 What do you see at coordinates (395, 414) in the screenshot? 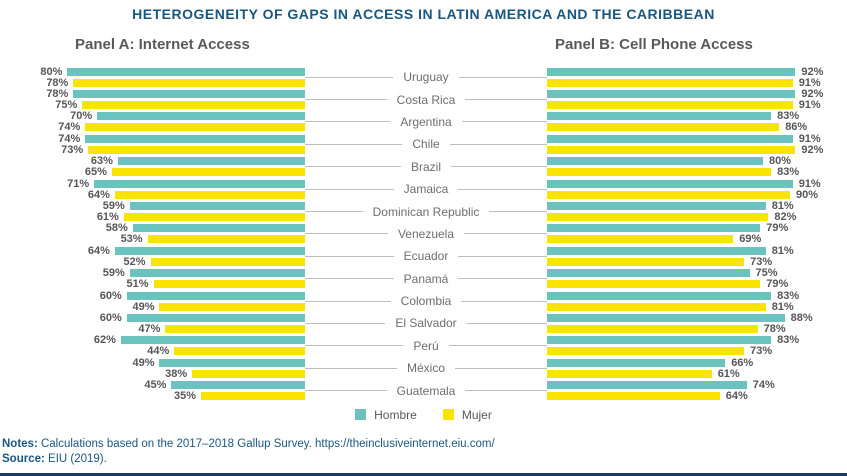
I see `legend-label-hombre: Hombre` at bounding box center [395, 414].